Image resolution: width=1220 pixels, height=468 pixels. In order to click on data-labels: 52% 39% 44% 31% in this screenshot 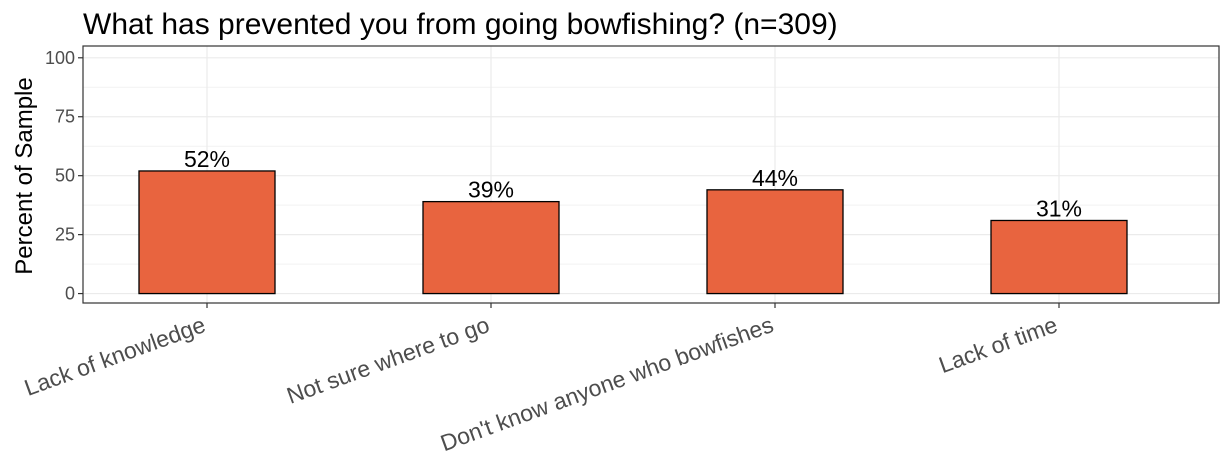, I will do `click(633, 184)`.